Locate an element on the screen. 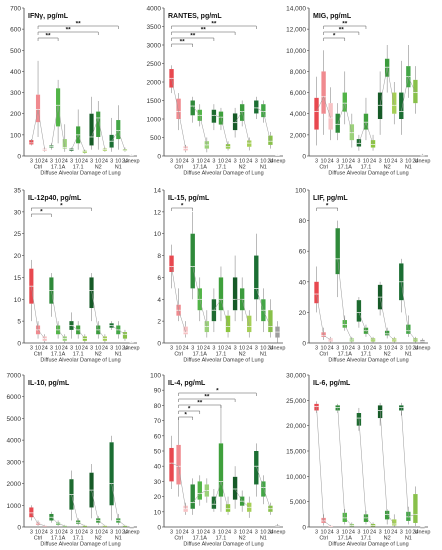  panel-8-title: IL-6, pg/mL is located at coordinates (332, 383).